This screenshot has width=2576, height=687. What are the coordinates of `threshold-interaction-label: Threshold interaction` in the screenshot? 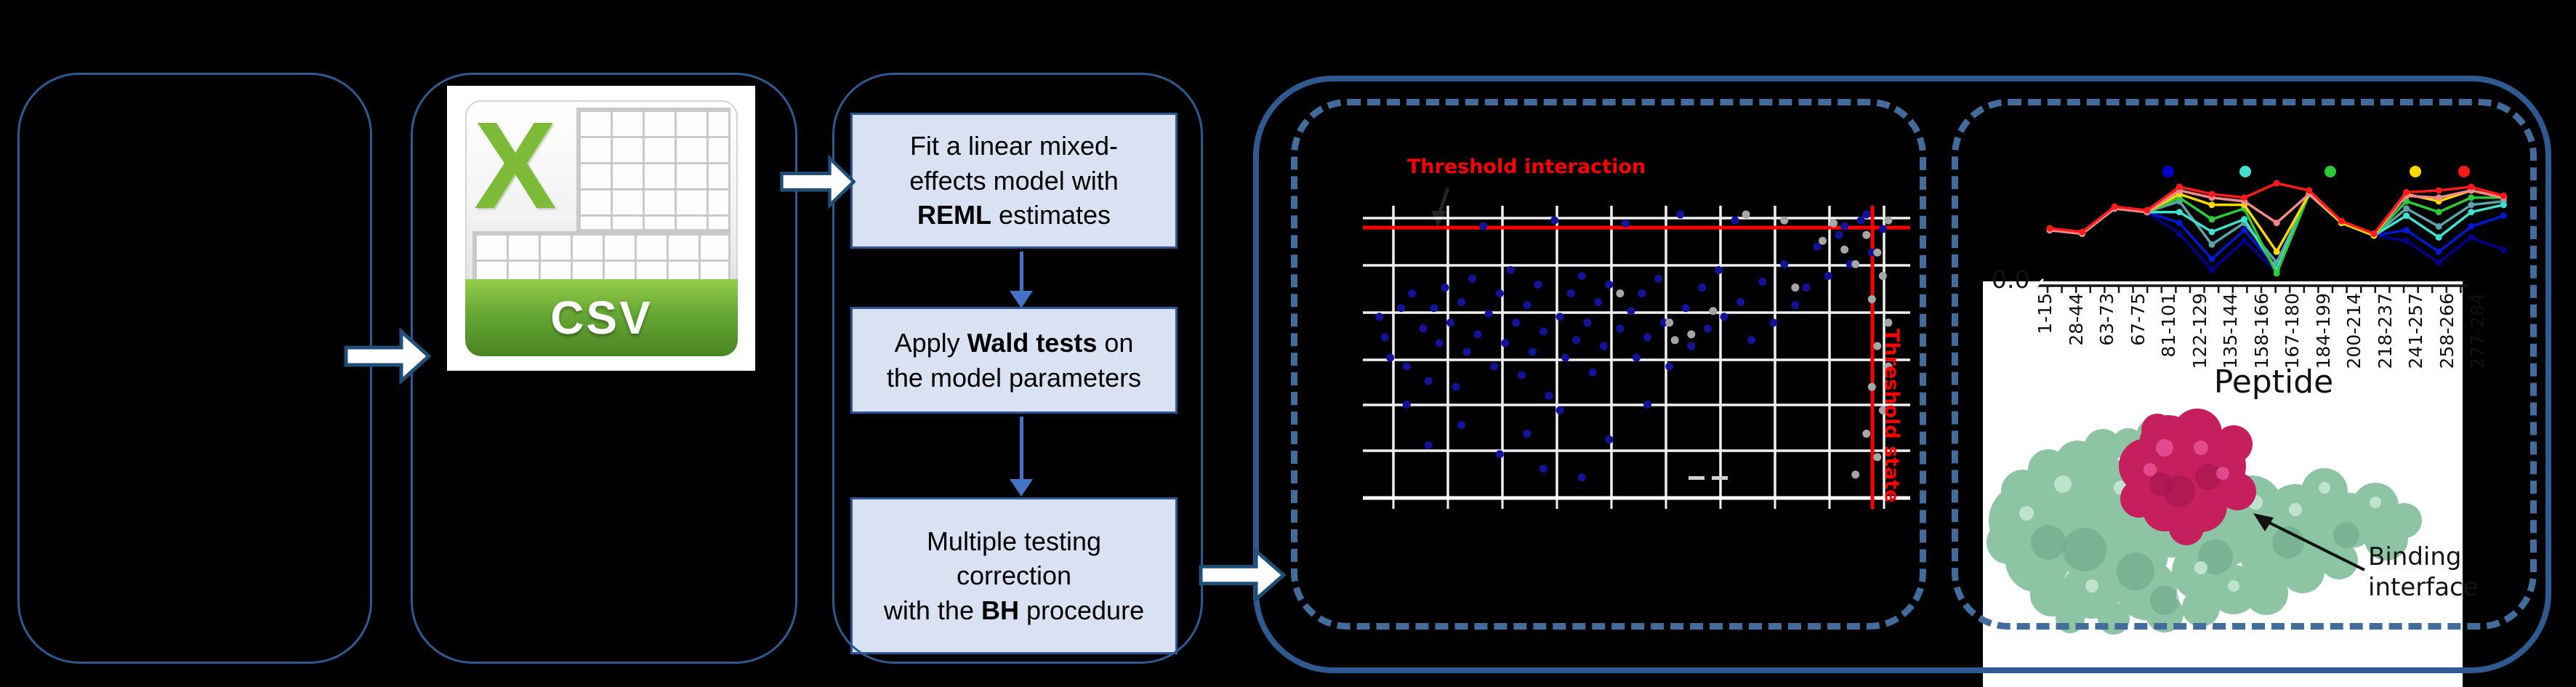 It's located at (1526, 167).